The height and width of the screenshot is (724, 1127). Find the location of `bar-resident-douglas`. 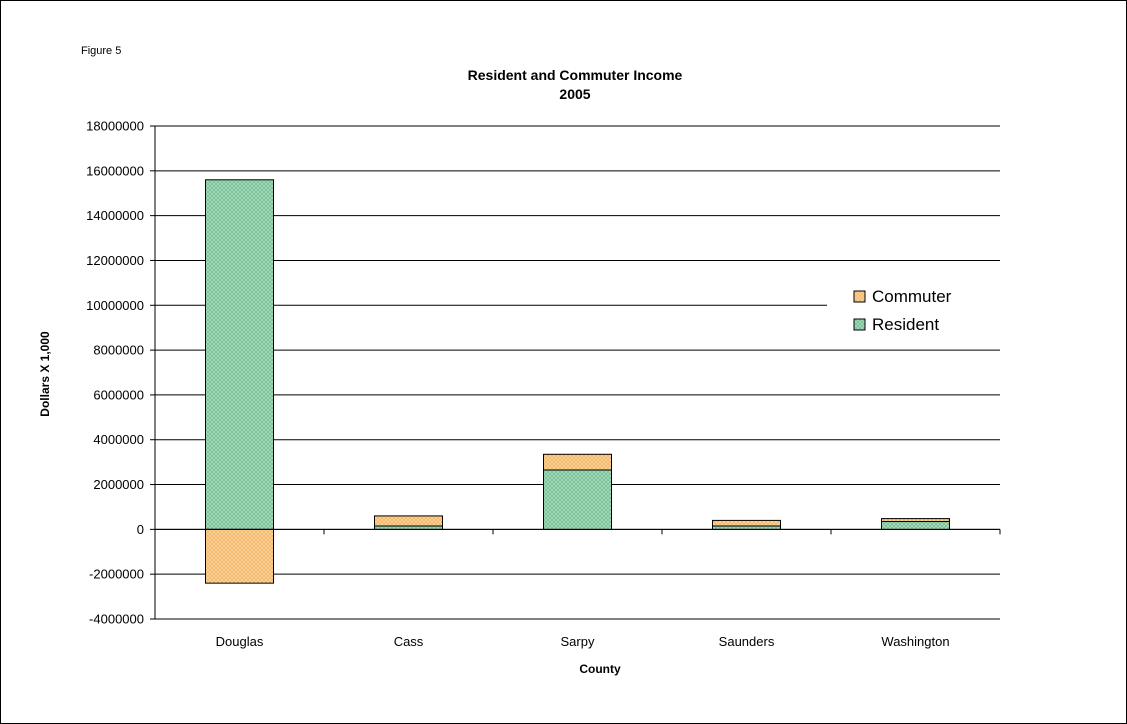

bar-resident-douglas is located at coordinates (239, 354).